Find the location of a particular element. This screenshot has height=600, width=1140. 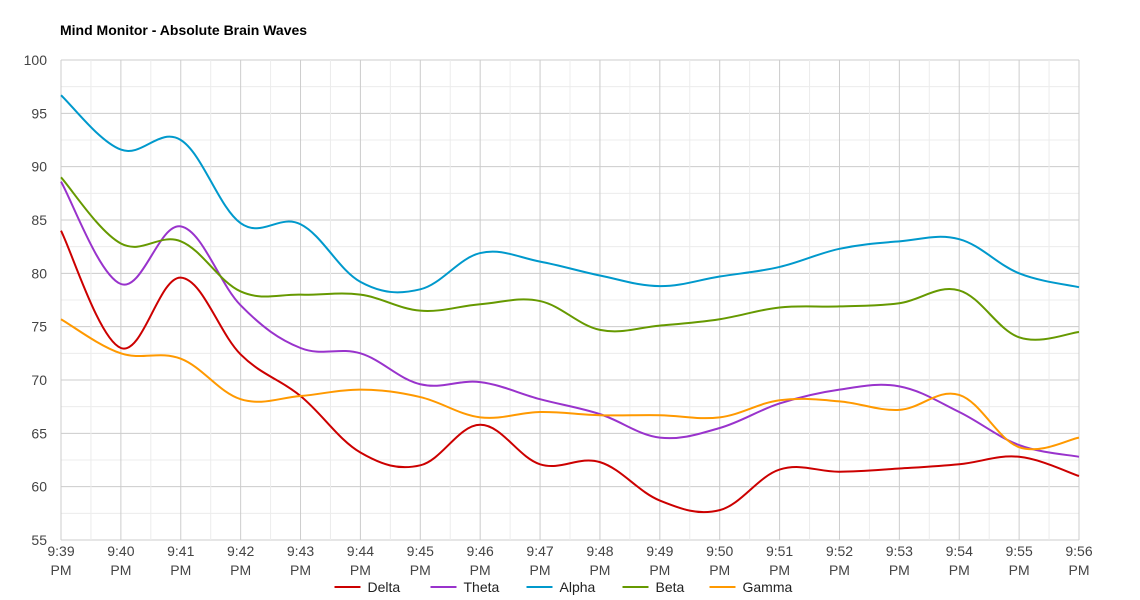

x-tick-label: 9:41 PM is located at coordinates (180, 560).